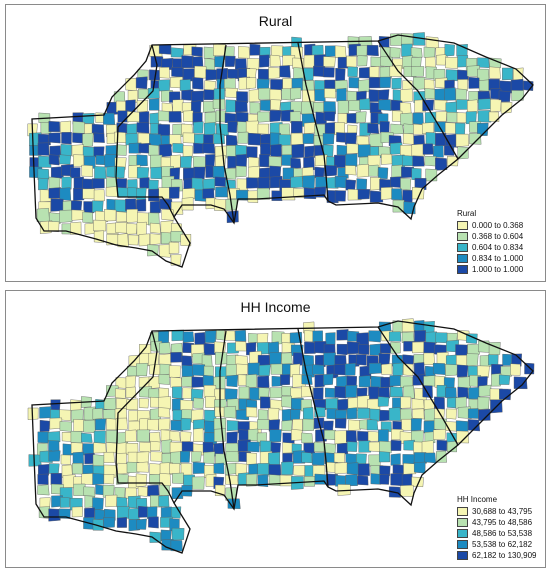 This screenshot has height=570, width=550. Describe the element at coordinates (498, 258) in the screenshot. I see `rural-legend-label-4: 0.834 to 1.000` at that location.